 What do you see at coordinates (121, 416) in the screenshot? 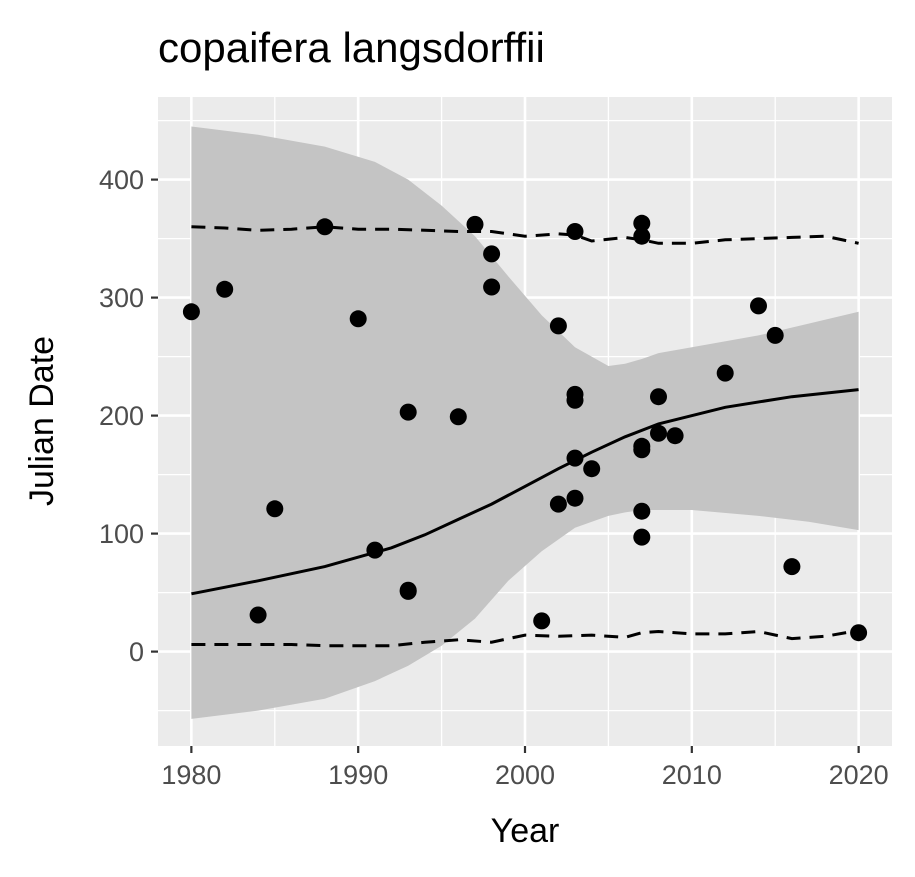
I see `y-tick-label: 200` at bounding box center [121, 416].